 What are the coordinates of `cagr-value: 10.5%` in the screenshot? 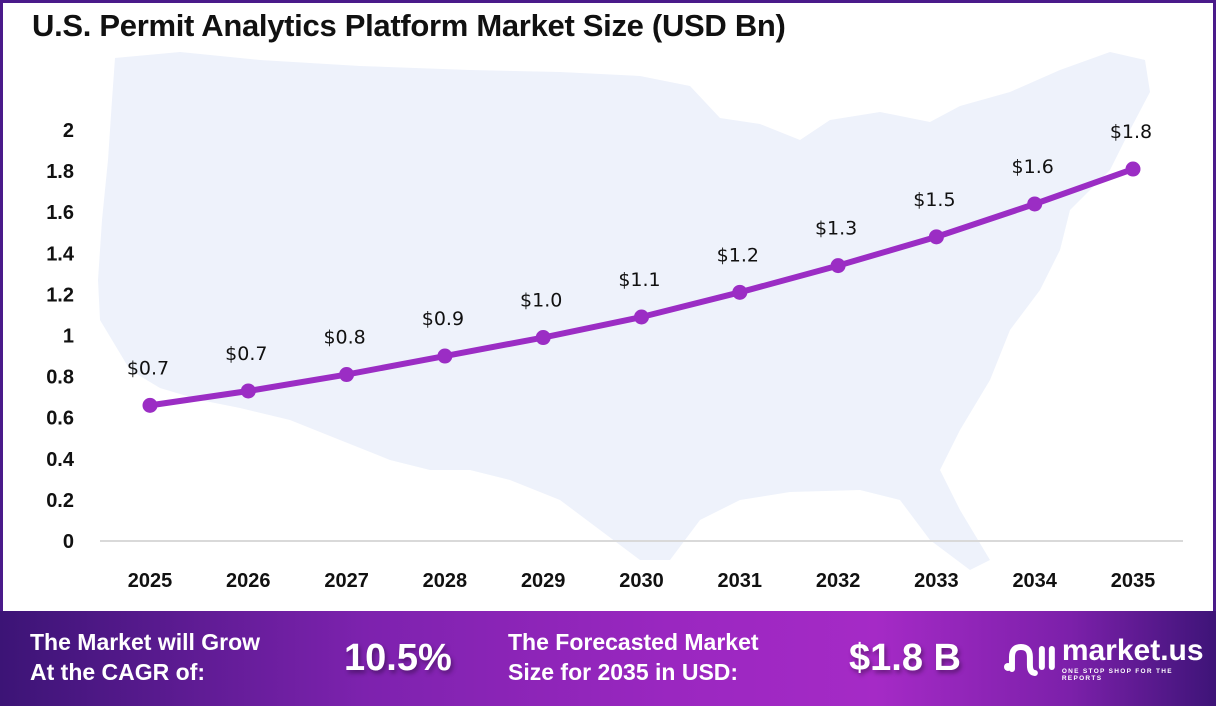 It's located at (398, 658).